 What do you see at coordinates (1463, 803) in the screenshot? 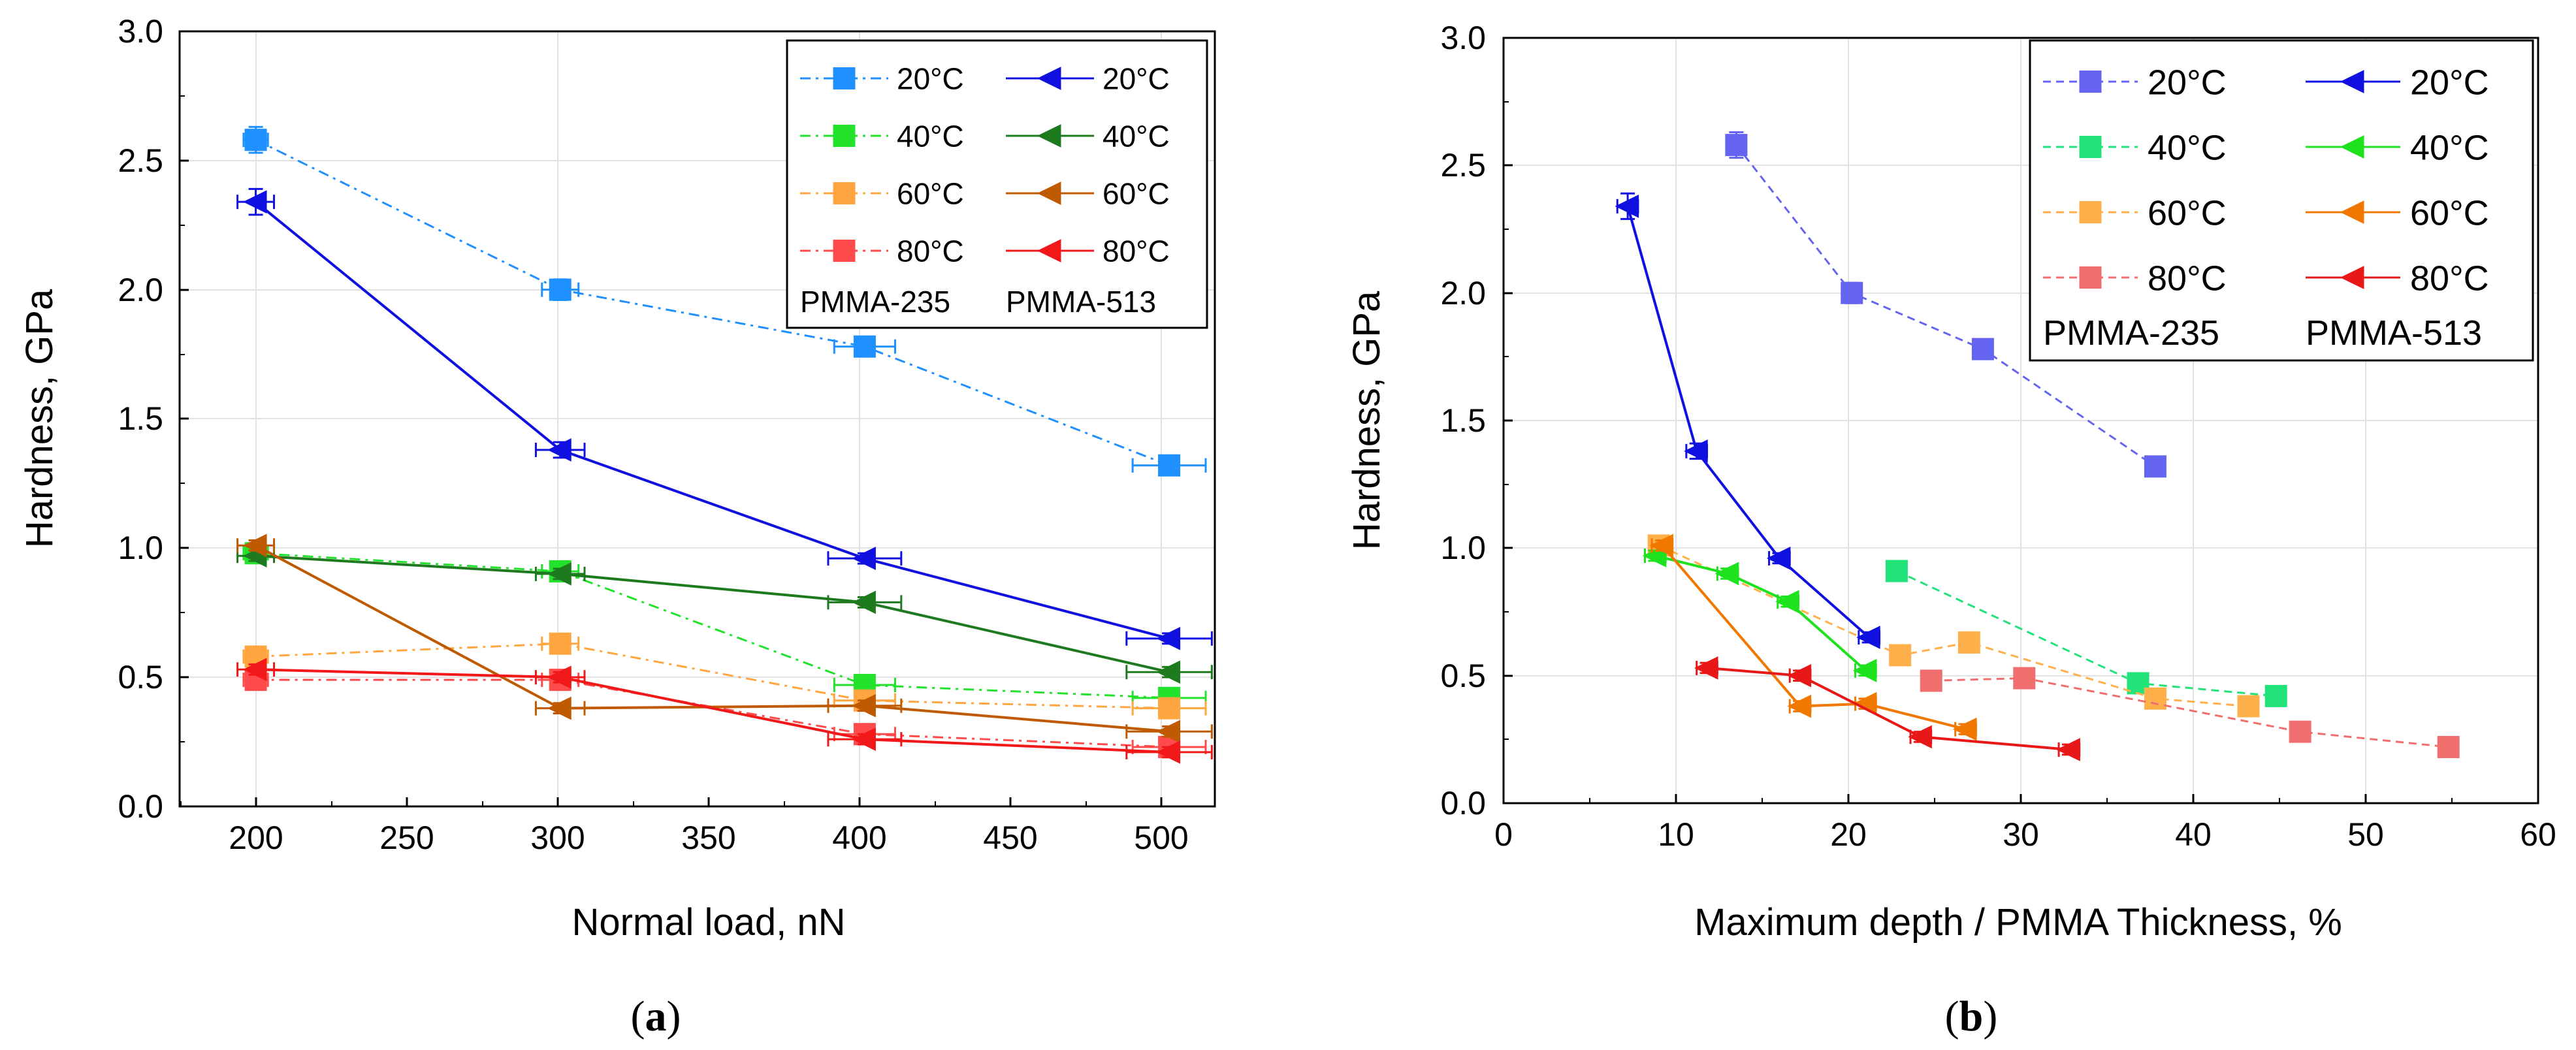
I see `panel-b-ytick-label: 0.0` at bounding box center [1463, 803].